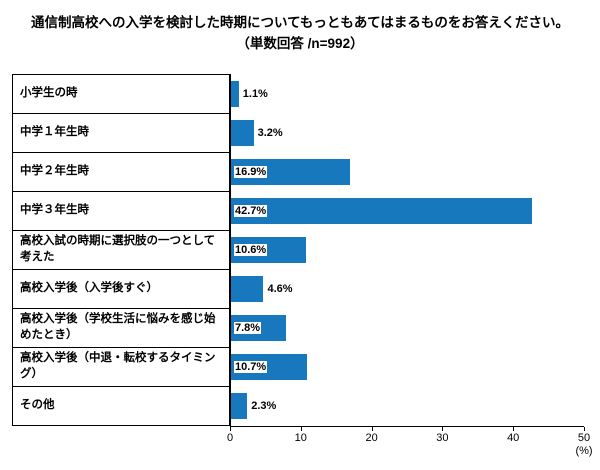  I want to click on value-label: 1.1%, so click(255, 94).